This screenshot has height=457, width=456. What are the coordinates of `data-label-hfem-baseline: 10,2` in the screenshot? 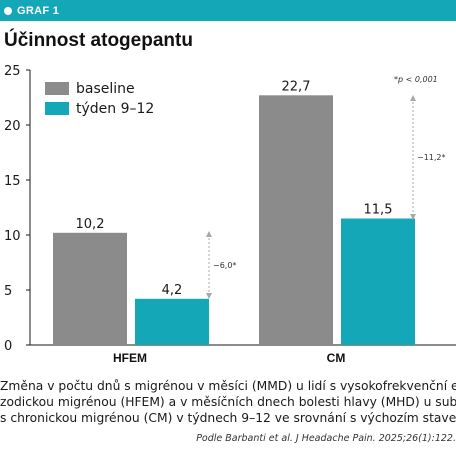 It's located at (90, 224).